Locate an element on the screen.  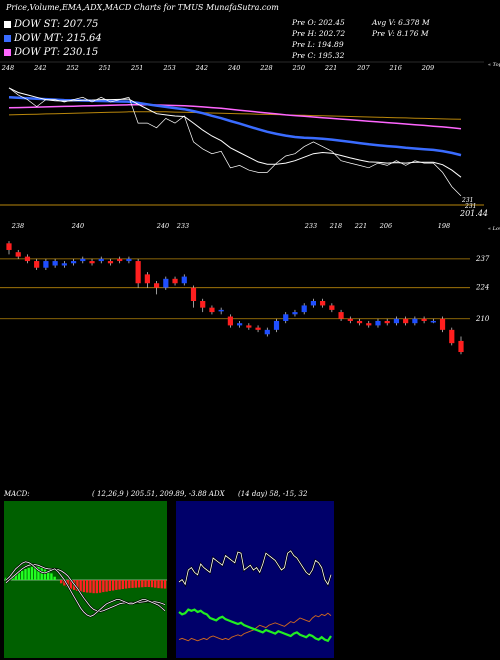
legend-swatch-mt is located at coordinates (7, 38).